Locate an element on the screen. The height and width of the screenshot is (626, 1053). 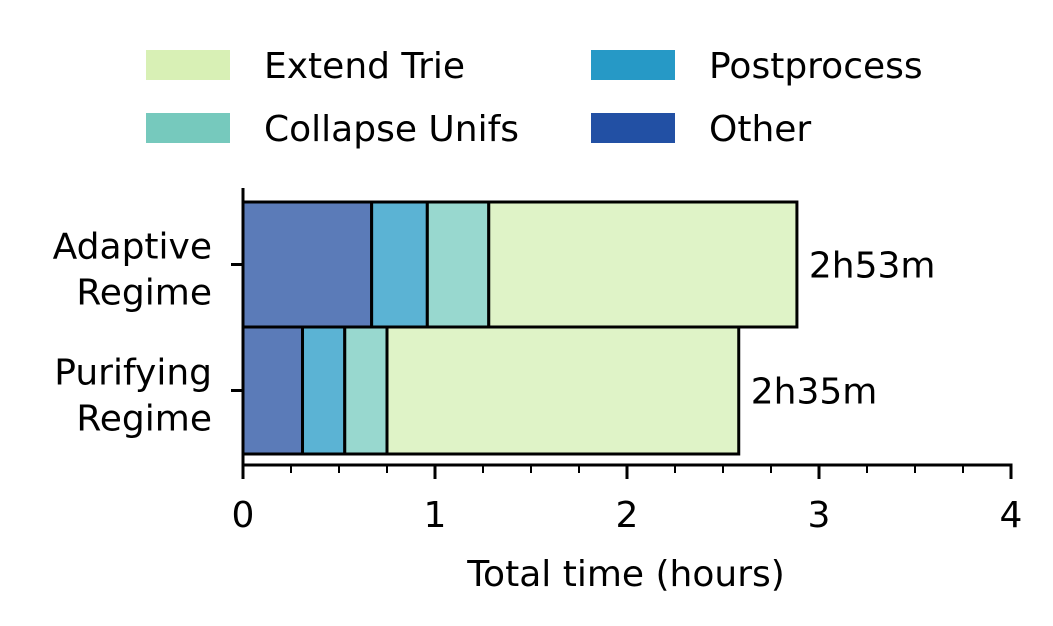
x-tick-label-4: 4 is located at coordinates (1011, 515).